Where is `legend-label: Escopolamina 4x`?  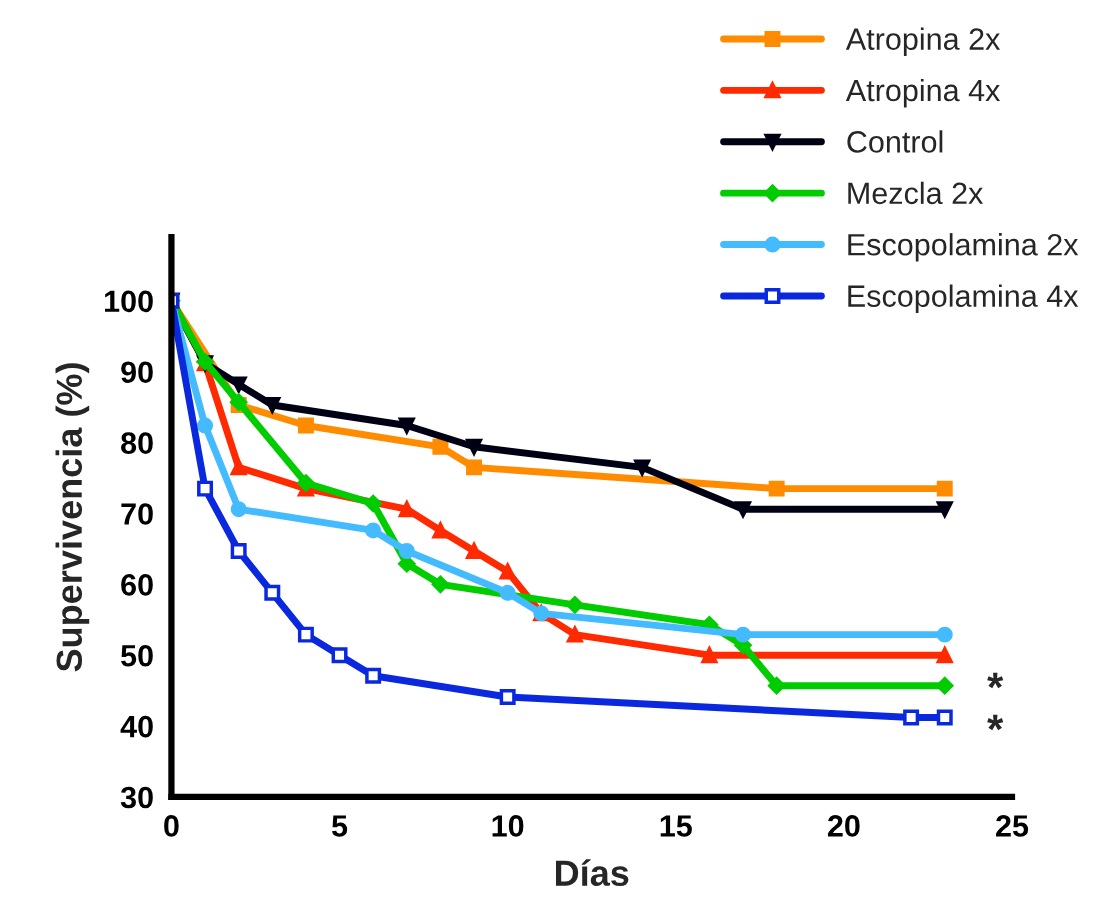
legend-label: Escopolamina 4x is located at coordinates (963, 298).